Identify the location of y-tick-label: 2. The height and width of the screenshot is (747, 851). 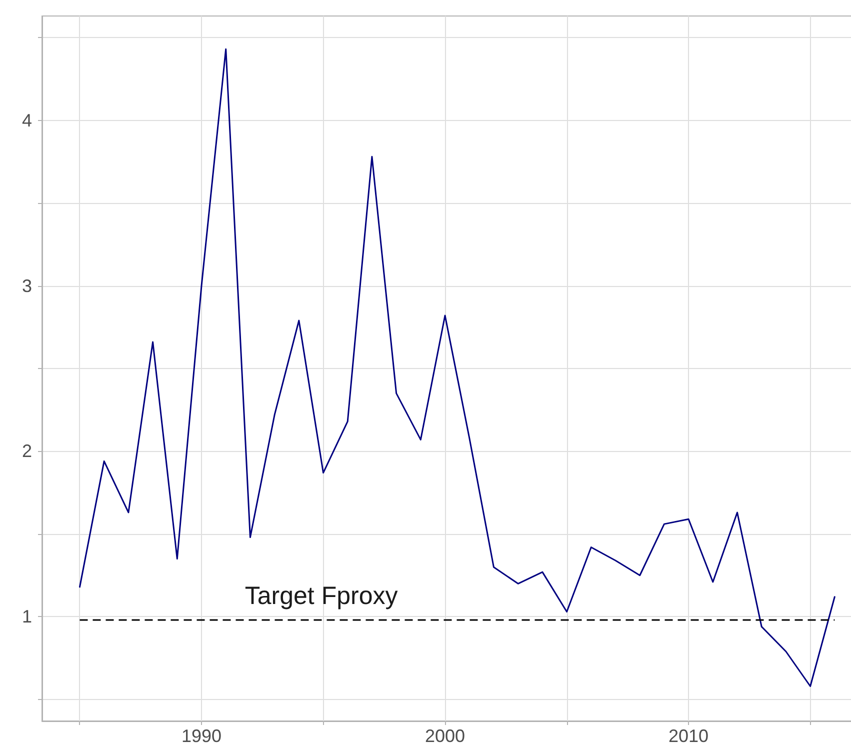
(27, 451).